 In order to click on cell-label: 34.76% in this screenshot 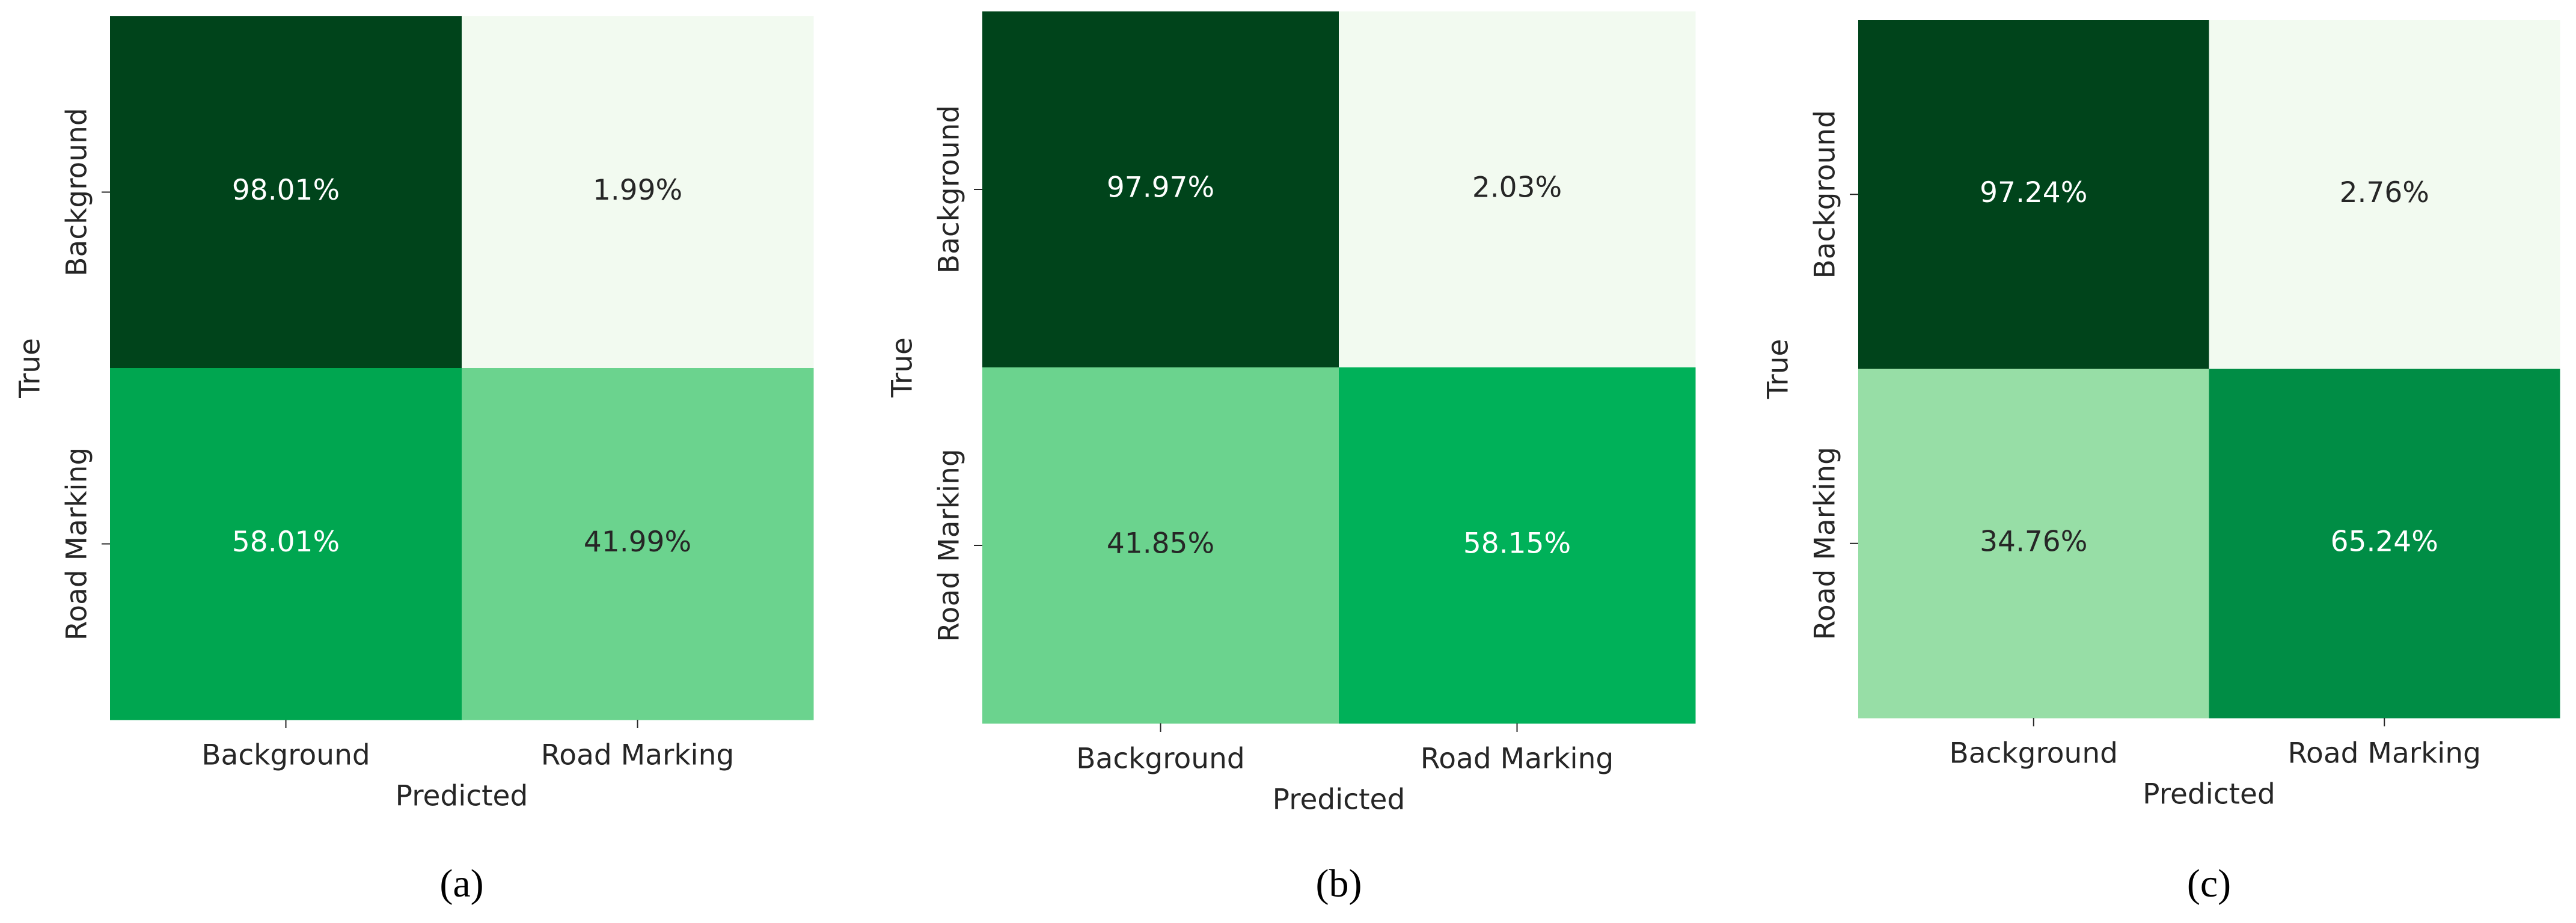, I will do `click(2033, 541)`.